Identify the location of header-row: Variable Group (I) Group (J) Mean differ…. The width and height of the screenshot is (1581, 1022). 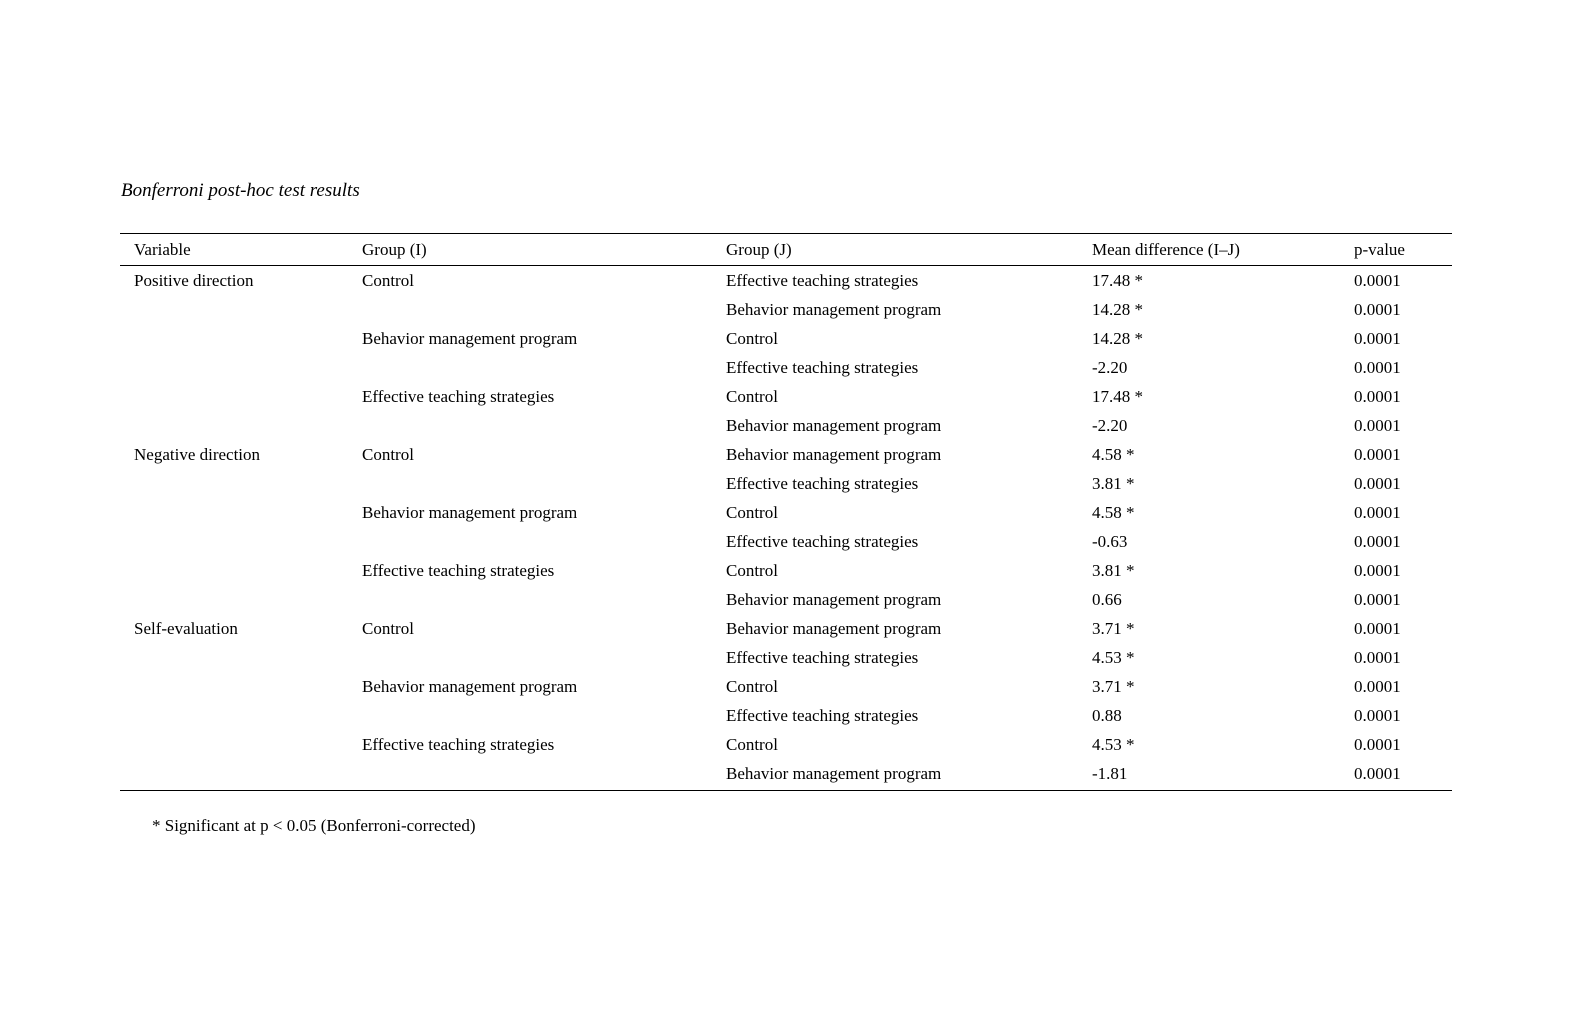
(786, 249).